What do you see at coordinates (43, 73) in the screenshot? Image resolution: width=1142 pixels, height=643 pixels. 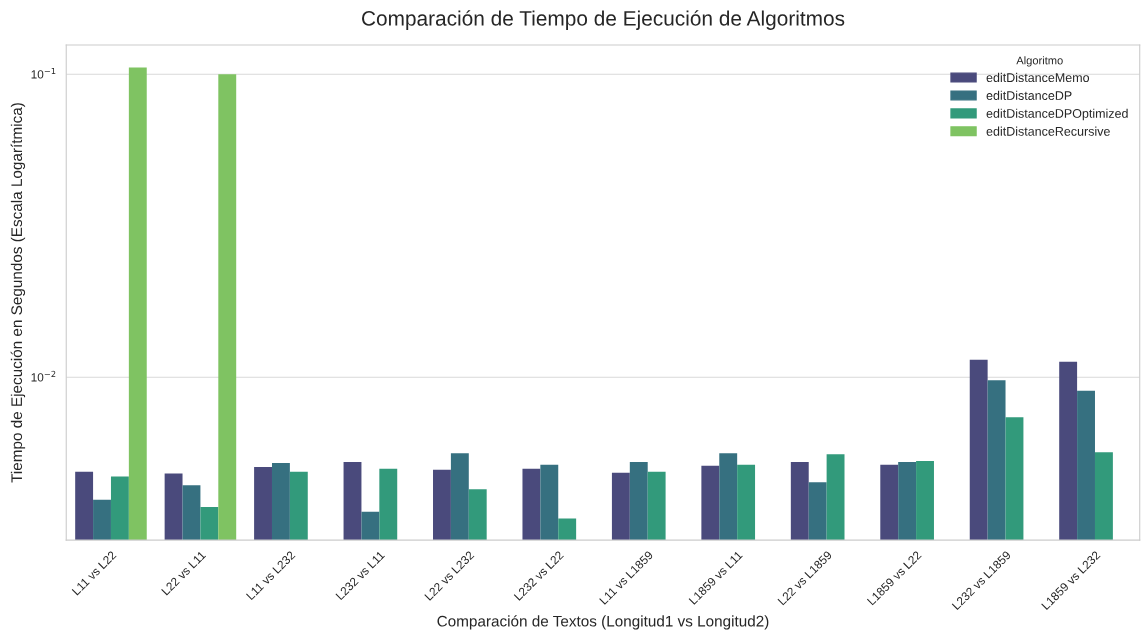 I see `y-tick-label: 10$^{−1}$` at bounding box center [43, 73].